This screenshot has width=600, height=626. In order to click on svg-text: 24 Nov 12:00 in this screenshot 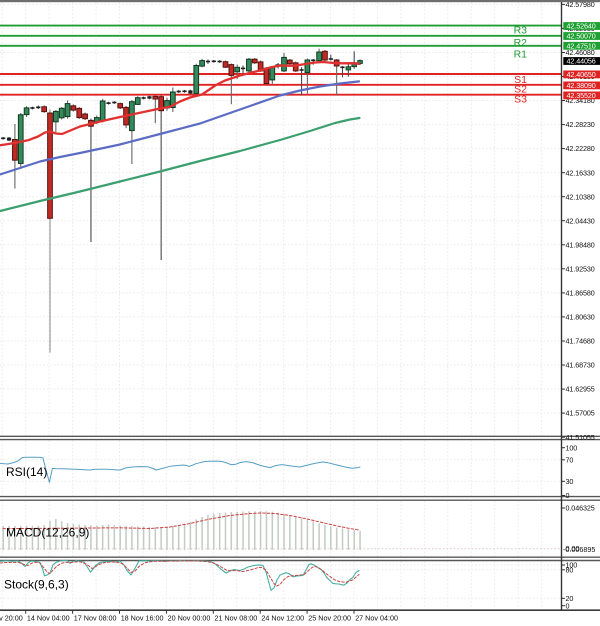, I will do `click(282, 617)`.